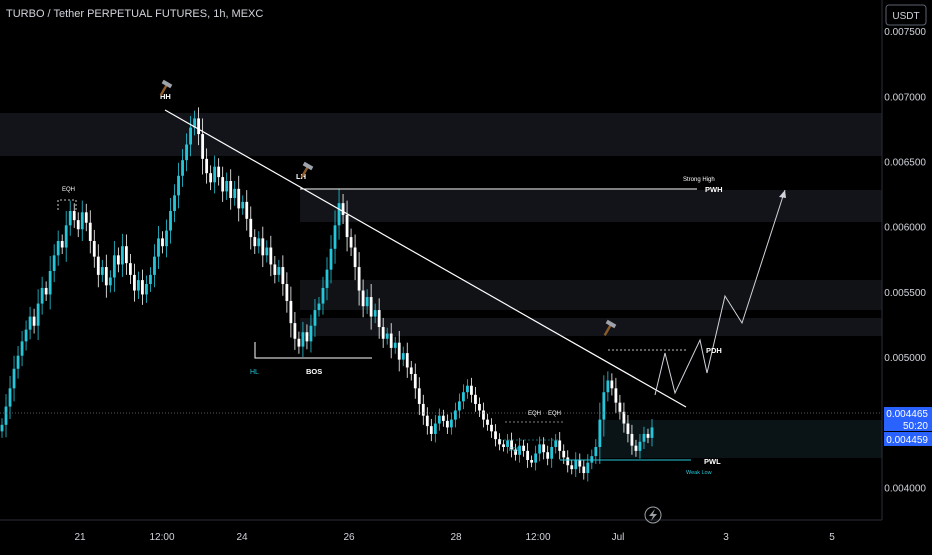 The image size is (932, 555). Describe the element at coordinates (908, 439) in the screenshot. I see `bid-price-badge: 0.004459` at that location.